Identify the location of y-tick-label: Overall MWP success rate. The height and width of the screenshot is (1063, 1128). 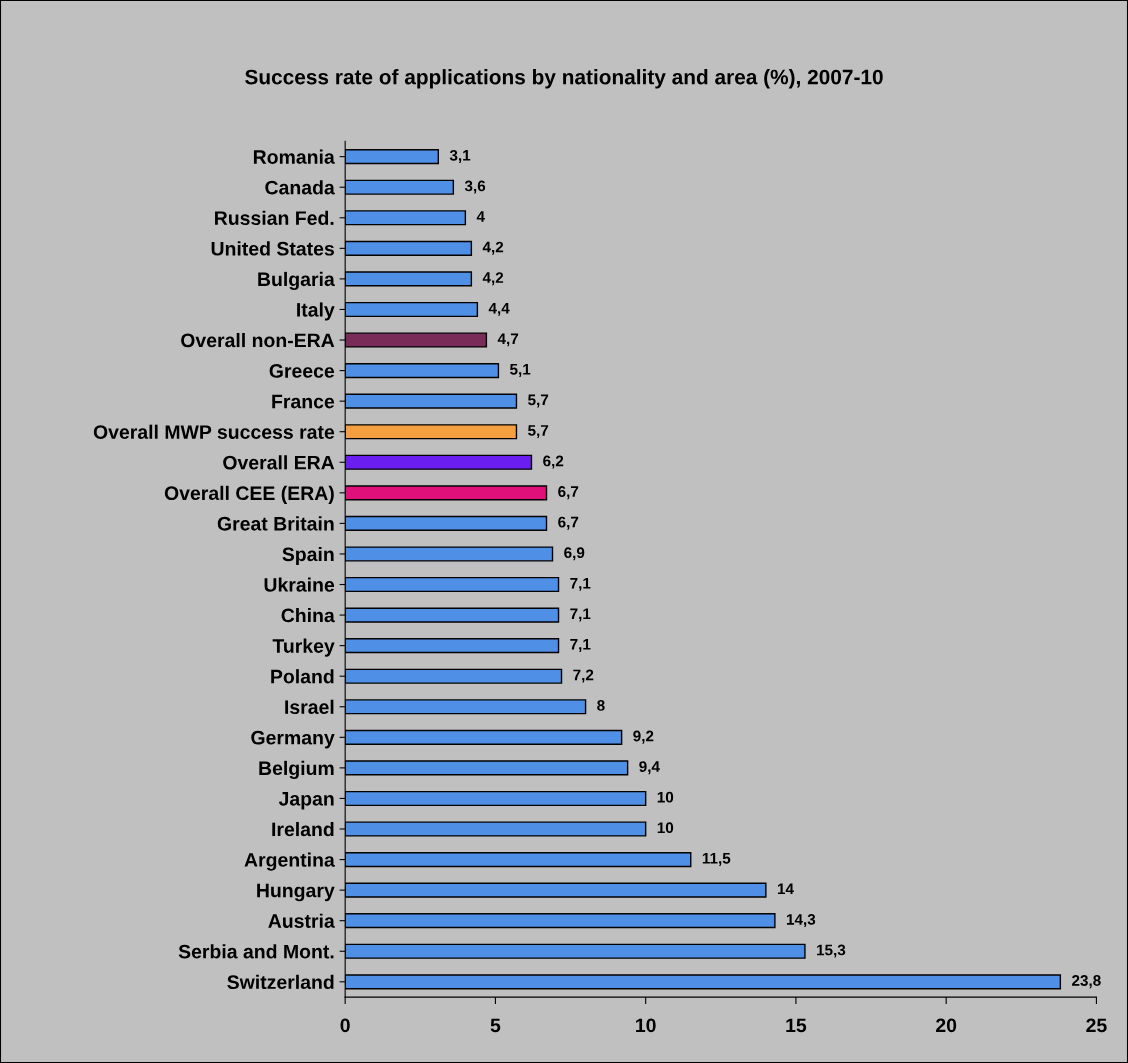
(214, 431).